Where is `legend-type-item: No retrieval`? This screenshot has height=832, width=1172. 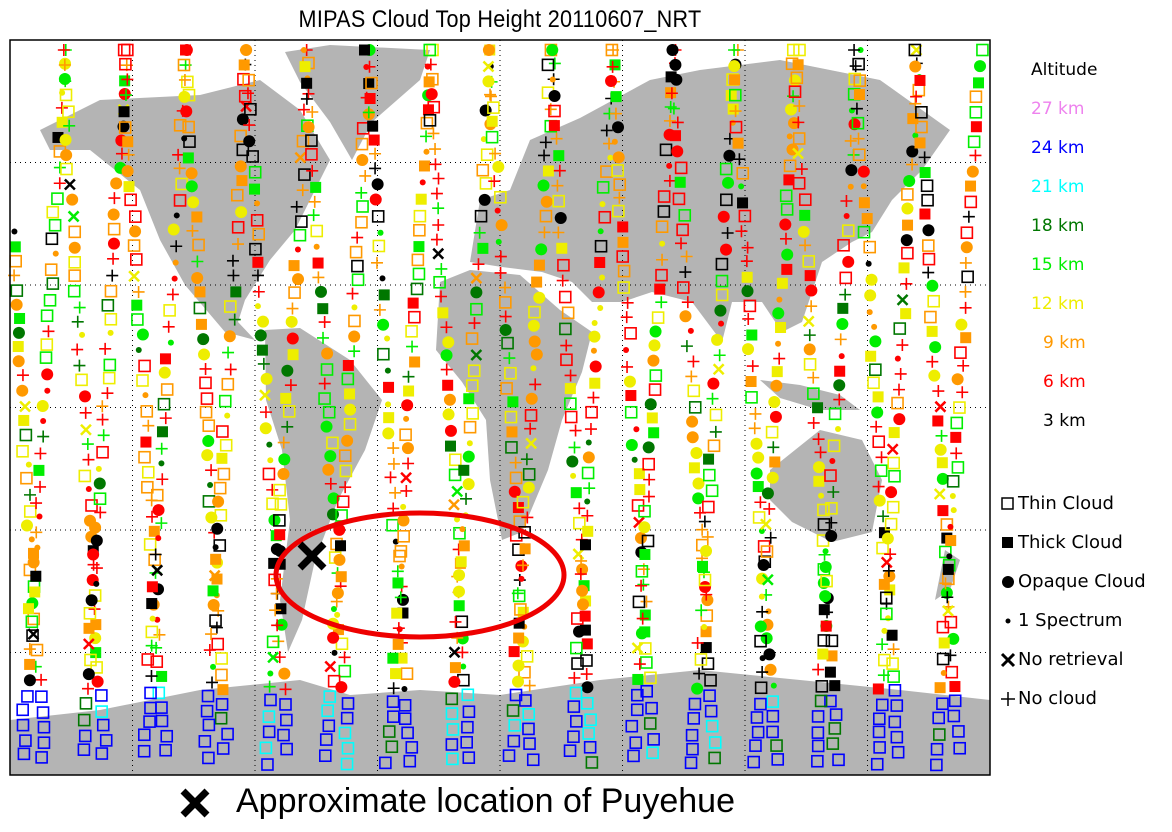
legend-type-item: No retrieval is located at coordinates (1062, 659).